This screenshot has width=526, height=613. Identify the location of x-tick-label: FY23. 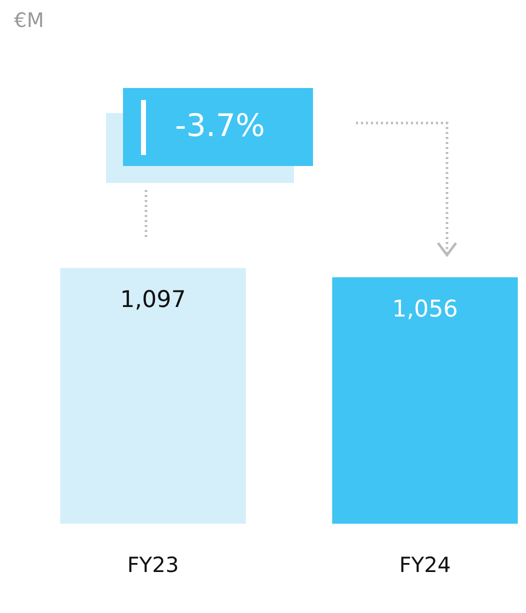
(153, 564).